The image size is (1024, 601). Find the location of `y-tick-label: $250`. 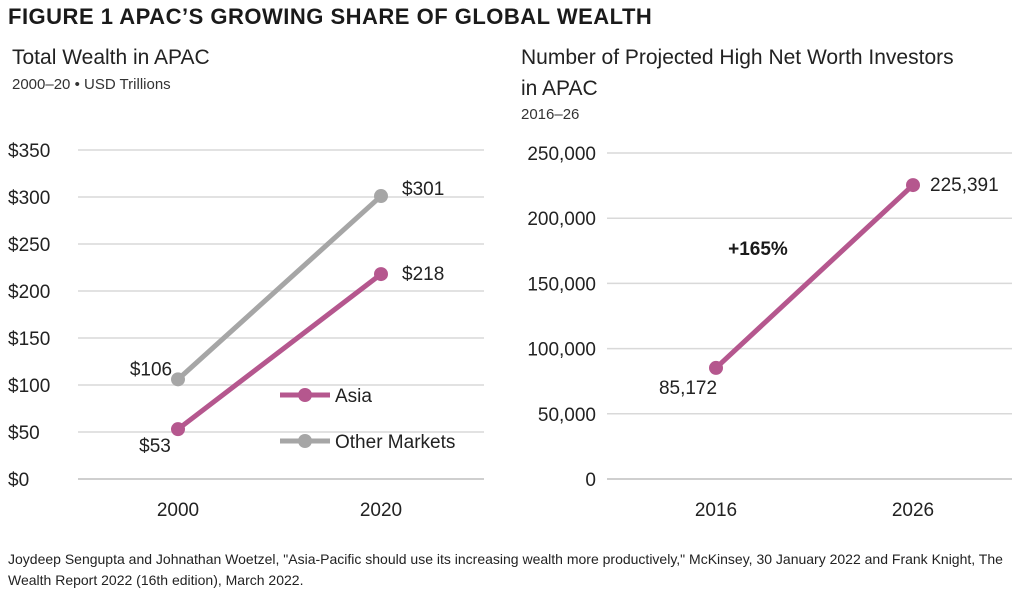

y-tick-label: $250 is located at coordinates (29, 245).